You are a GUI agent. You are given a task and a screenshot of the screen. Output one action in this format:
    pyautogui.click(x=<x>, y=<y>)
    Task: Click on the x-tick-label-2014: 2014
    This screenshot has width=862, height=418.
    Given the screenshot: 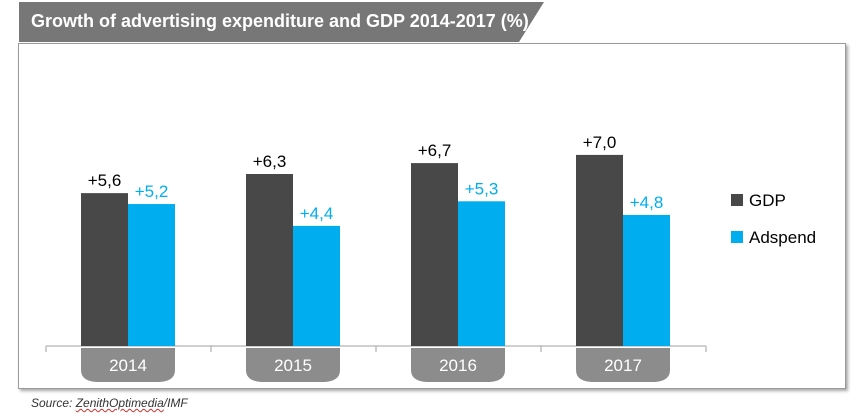 What is the action you would take?
    pyautogui.click(x=128, y=365)
    